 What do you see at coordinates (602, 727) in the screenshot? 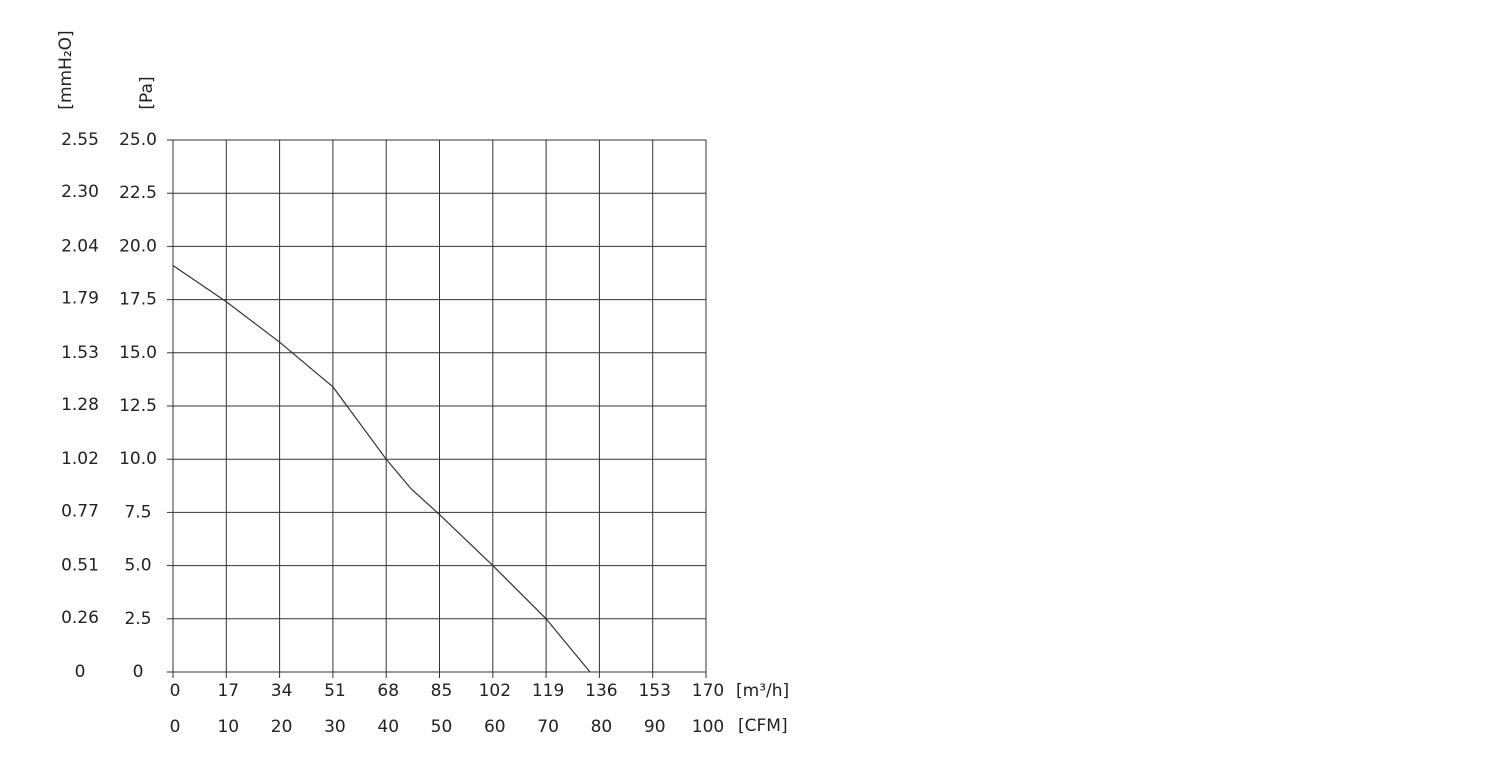
I see `x2-tick-label: 80` at bounding box center [602, 727].